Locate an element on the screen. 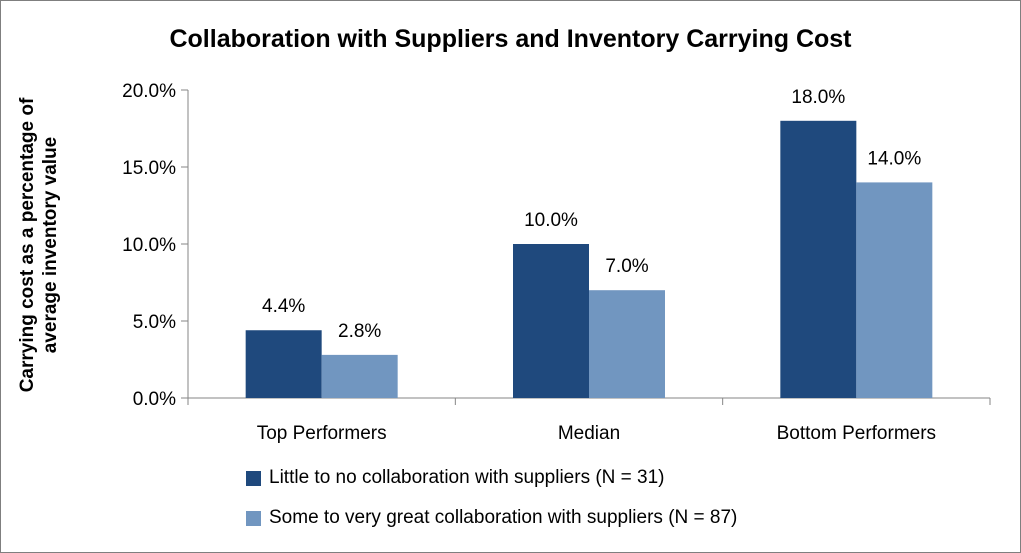 Image resolution: width=1021 pixels, height=553 pixels. y-tick-label-3: 15.0% is located at coordinates (149, 168).